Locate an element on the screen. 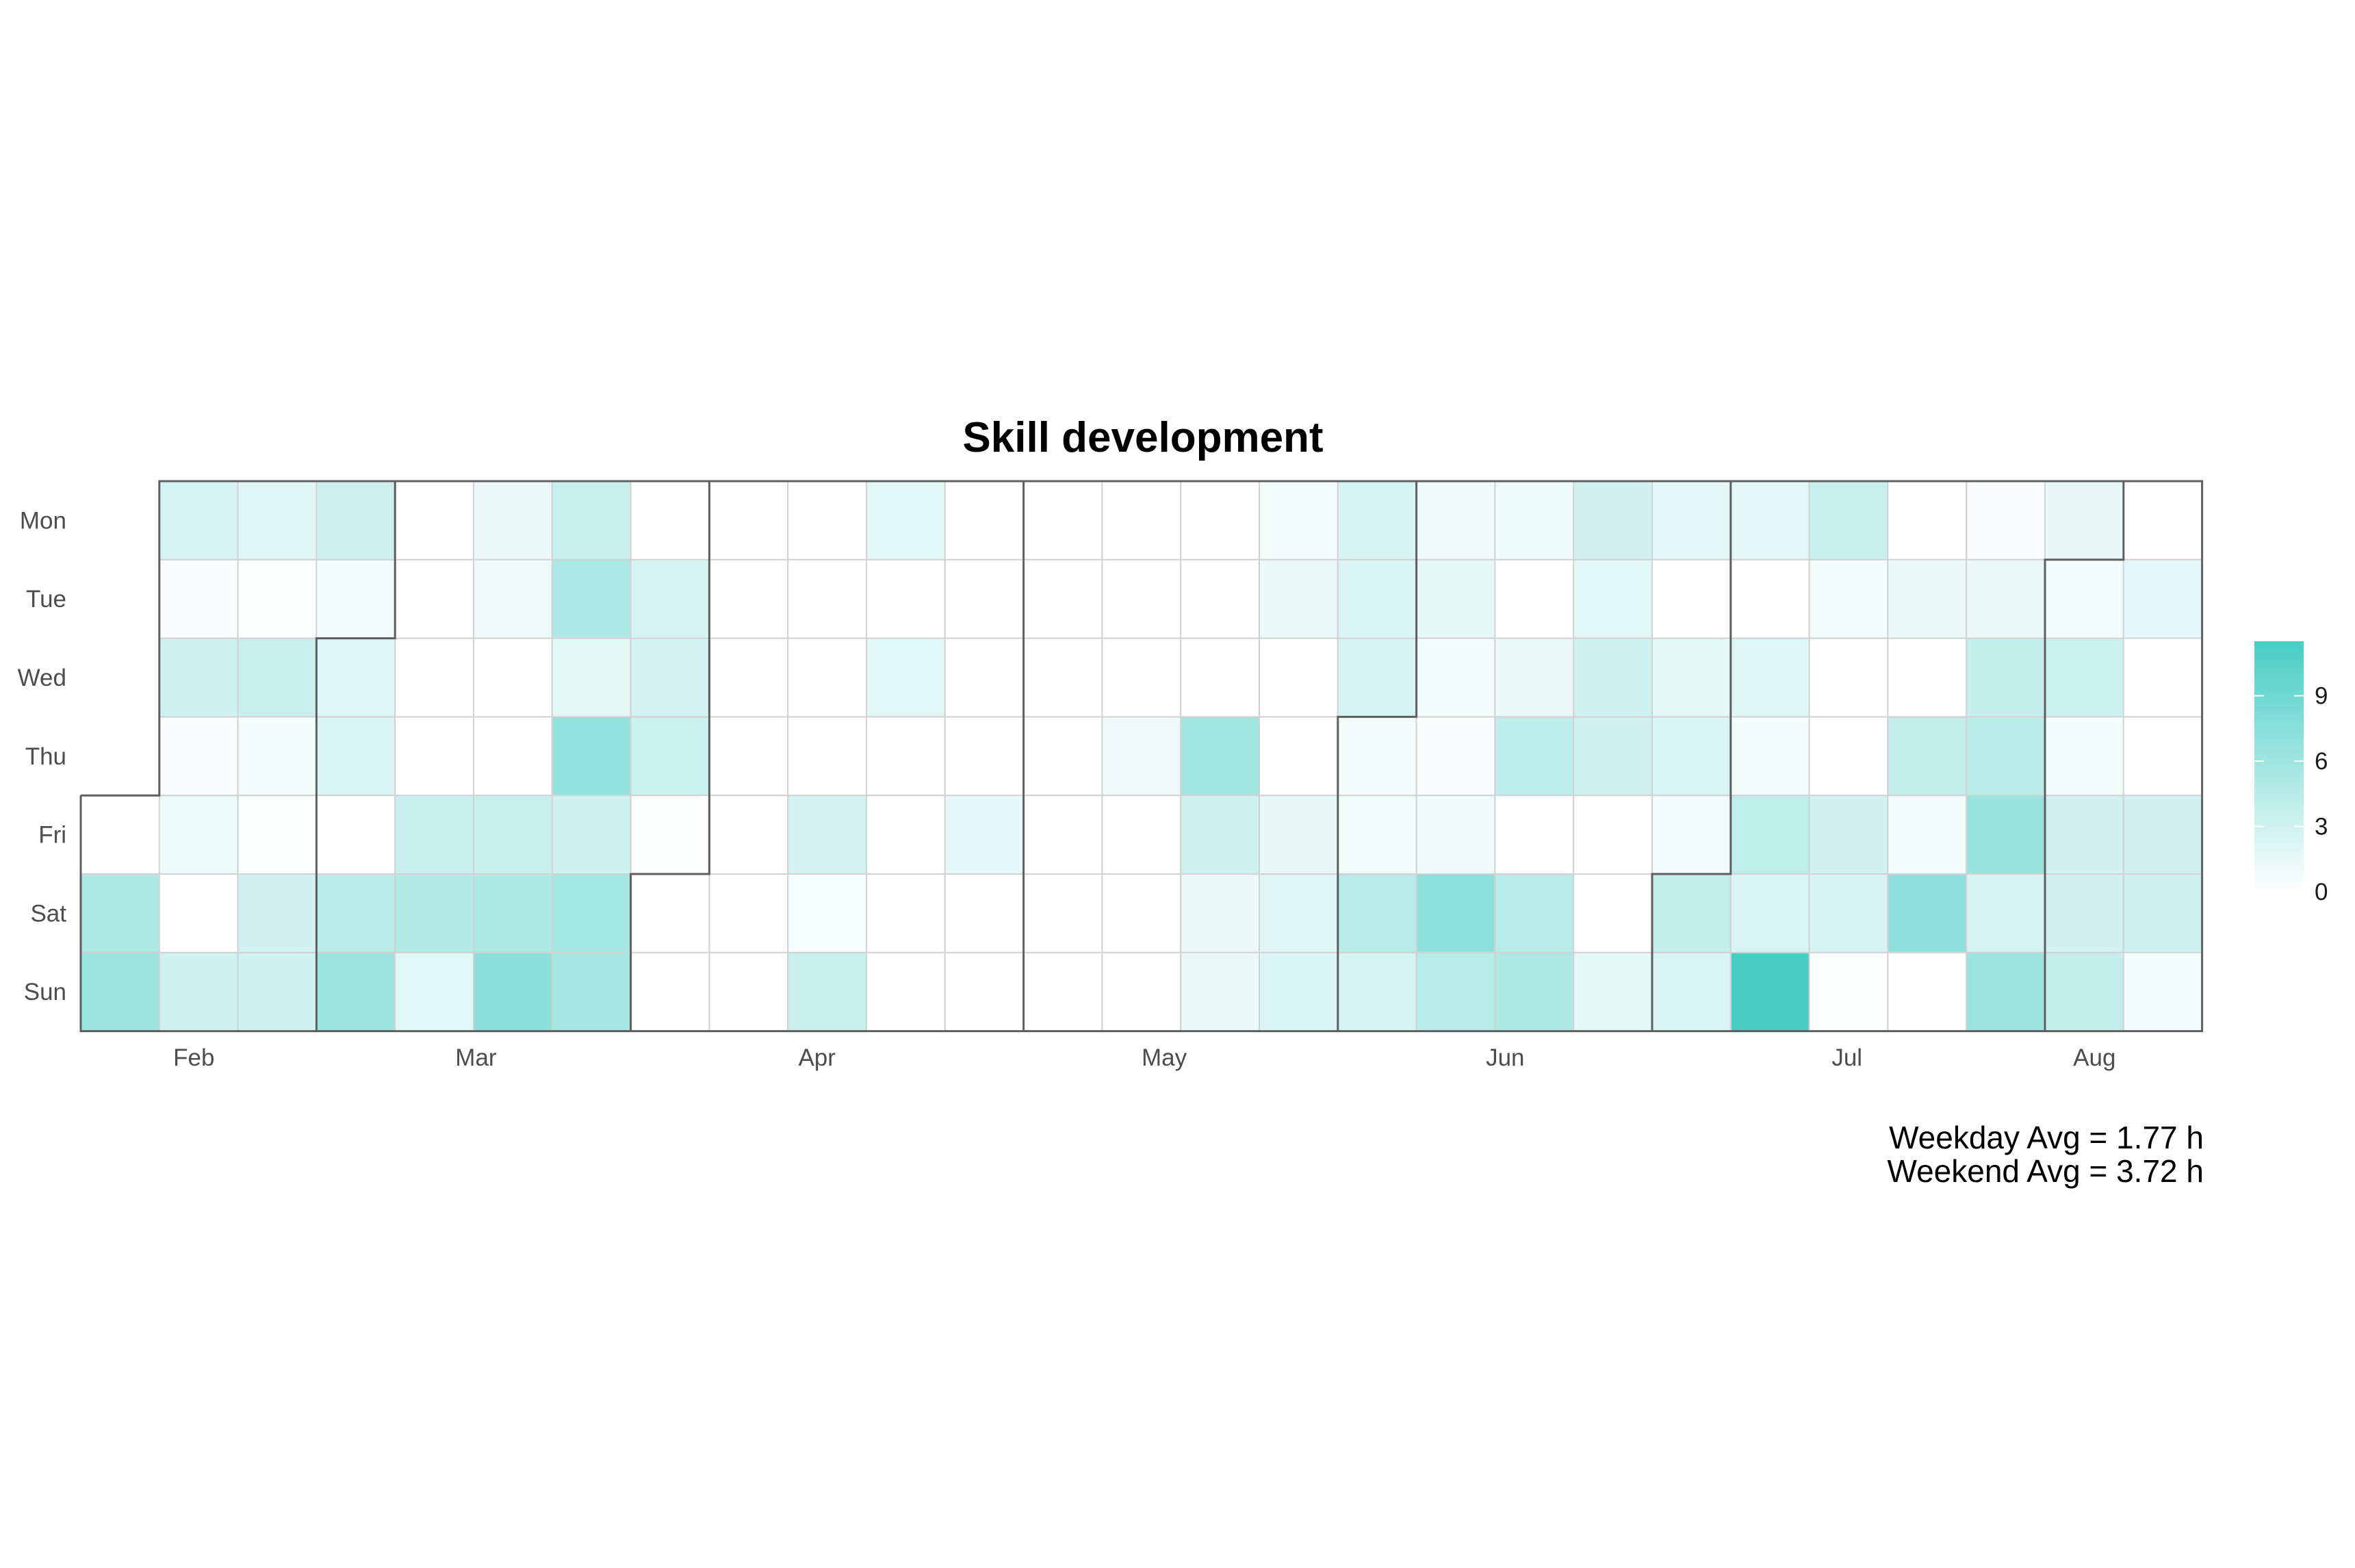 Image resolution: width=2355 pixels, height=1568 pixels. x-tick-label: Aug is located at coordinates (2094, 1057).